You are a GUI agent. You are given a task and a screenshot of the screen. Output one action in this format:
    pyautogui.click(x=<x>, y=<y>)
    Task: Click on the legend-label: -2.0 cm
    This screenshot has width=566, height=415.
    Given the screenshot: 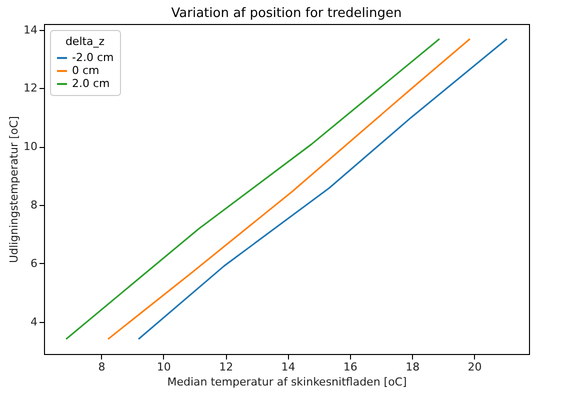 What is the action you would take?
    pyautogui.click(x=93, y=57)
    